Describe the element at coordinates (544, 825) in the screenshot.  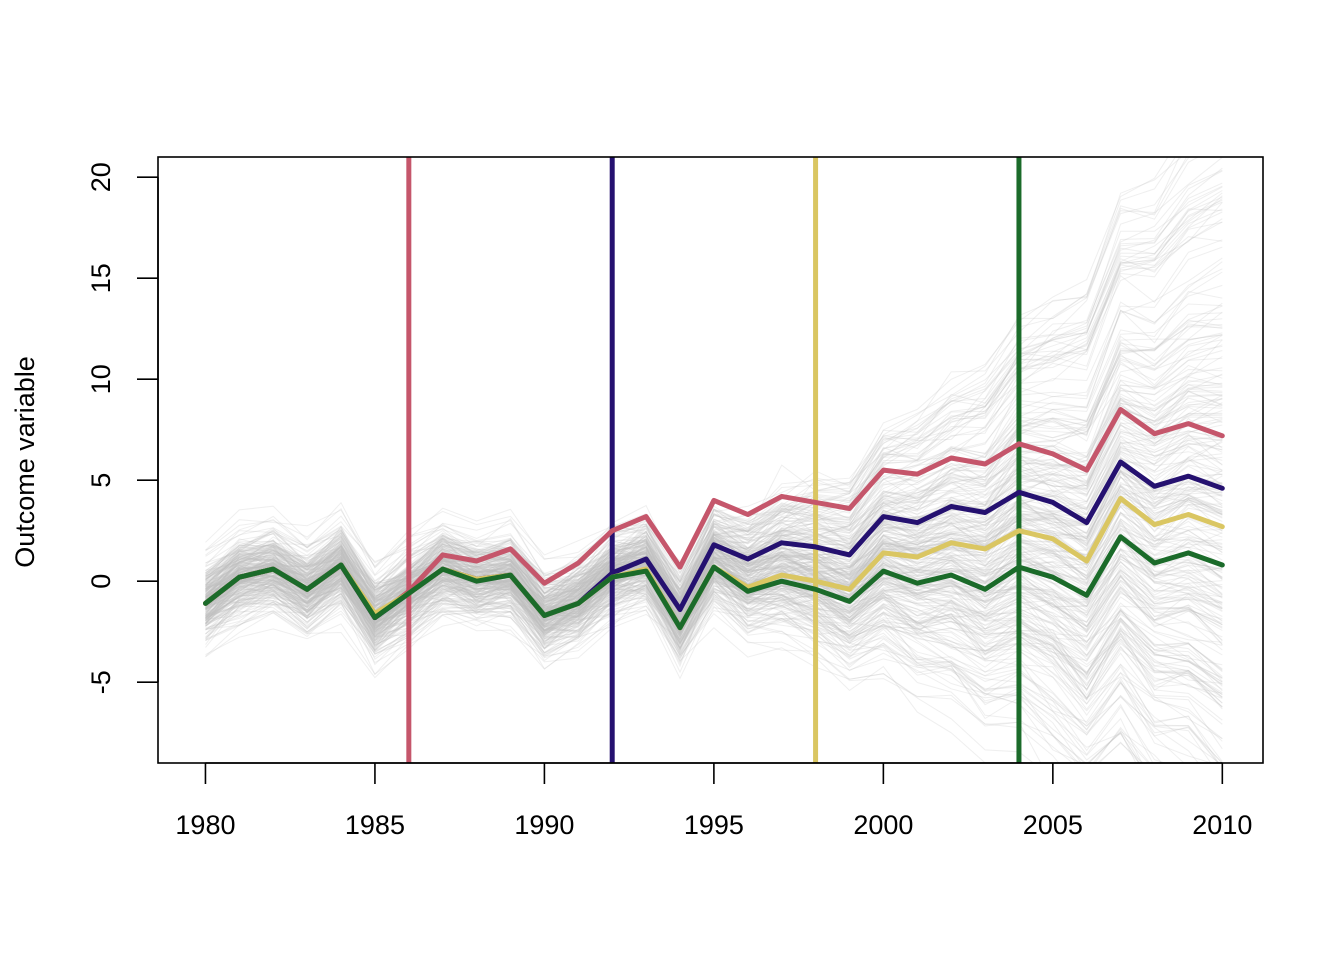
I see `x-tick-label: 1990` at that location.